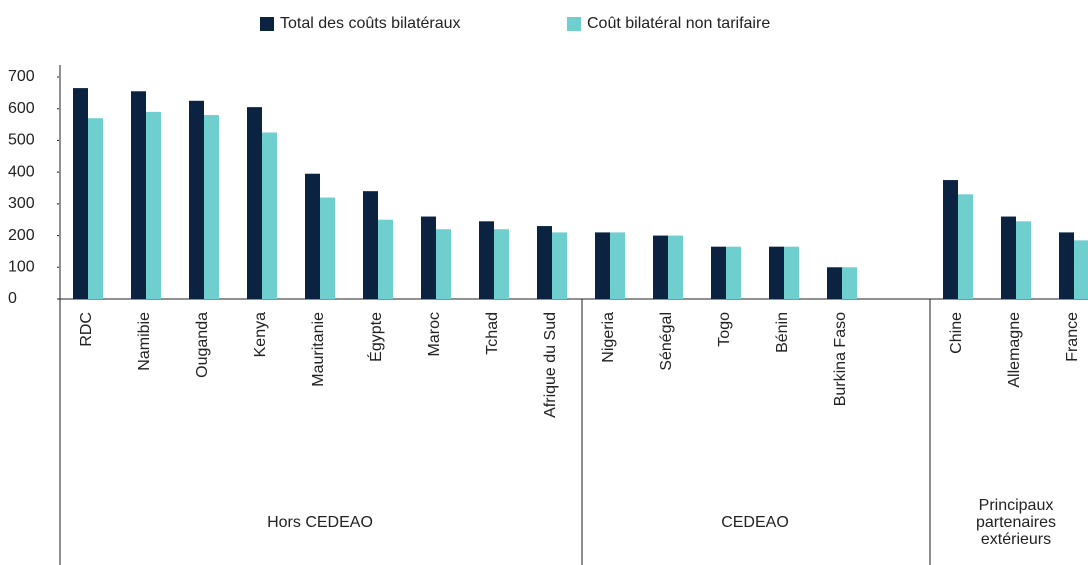 This screenshot has width=1088, height=565. What do you see at coordinates (492, 333) in the screenshot?
I see `x-tick-label: Tchad` at bounding box center [492, 333].